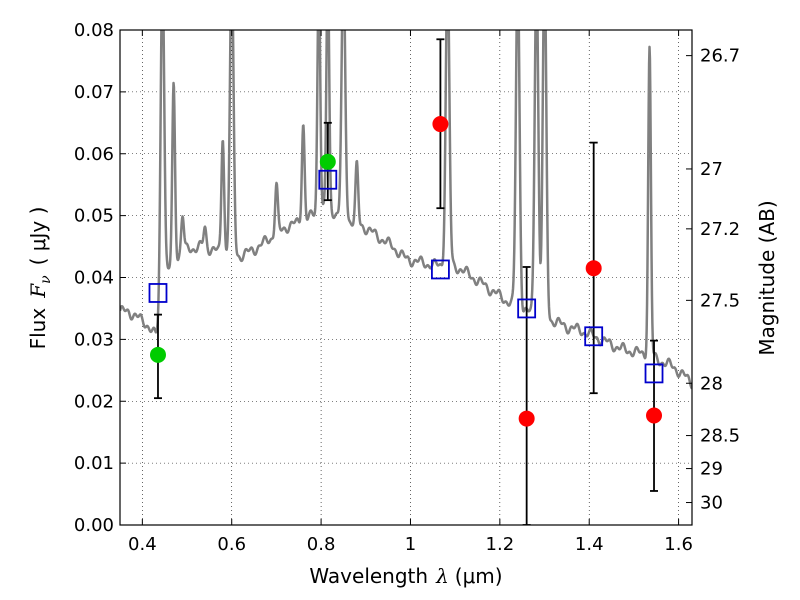 The width and height of the screenshot is (800, 600). What do you see at coordinates (711, 469) in the screenshot?
I see `y2-tick-label: 29` at bounding box center [711, 469].